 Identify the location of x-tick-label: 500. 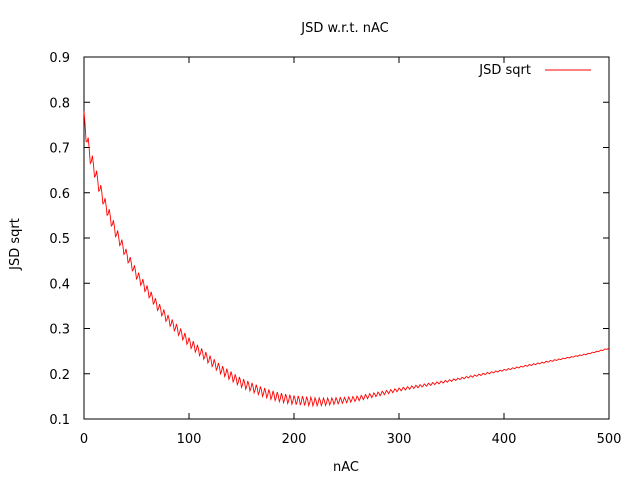
(609, 439).